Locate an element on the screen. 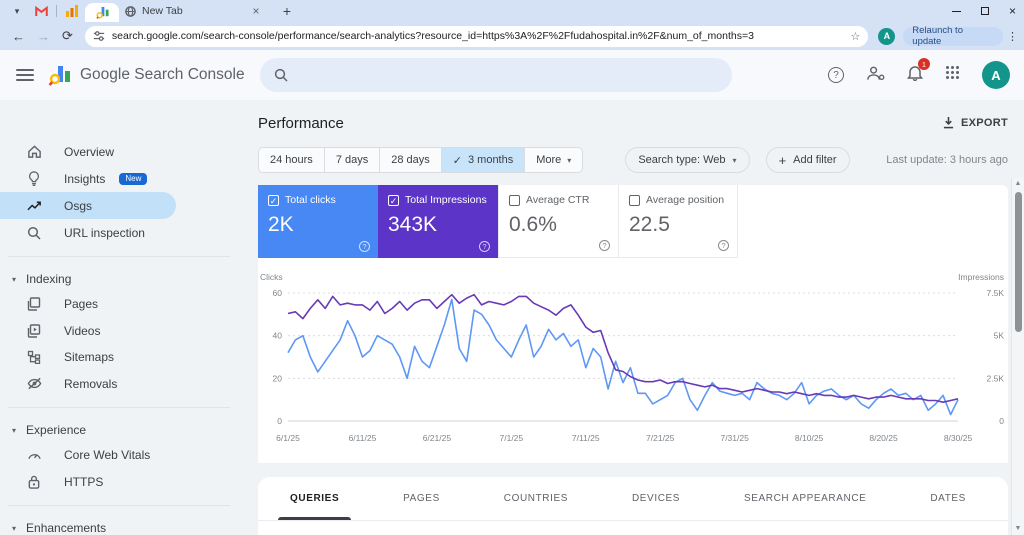 The height and width of the screenshot is (535, 1024). vertical-scrollbar: ▲ ▼ is located at coordinates (1017, 356).